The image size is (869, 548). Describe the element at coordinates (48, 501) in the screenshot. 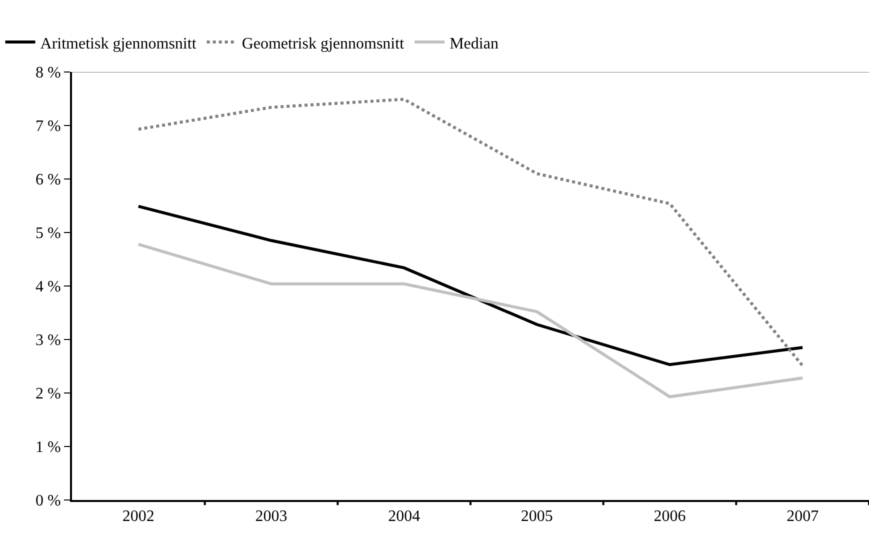

I see `y-tick-label: 0 %` at that location.